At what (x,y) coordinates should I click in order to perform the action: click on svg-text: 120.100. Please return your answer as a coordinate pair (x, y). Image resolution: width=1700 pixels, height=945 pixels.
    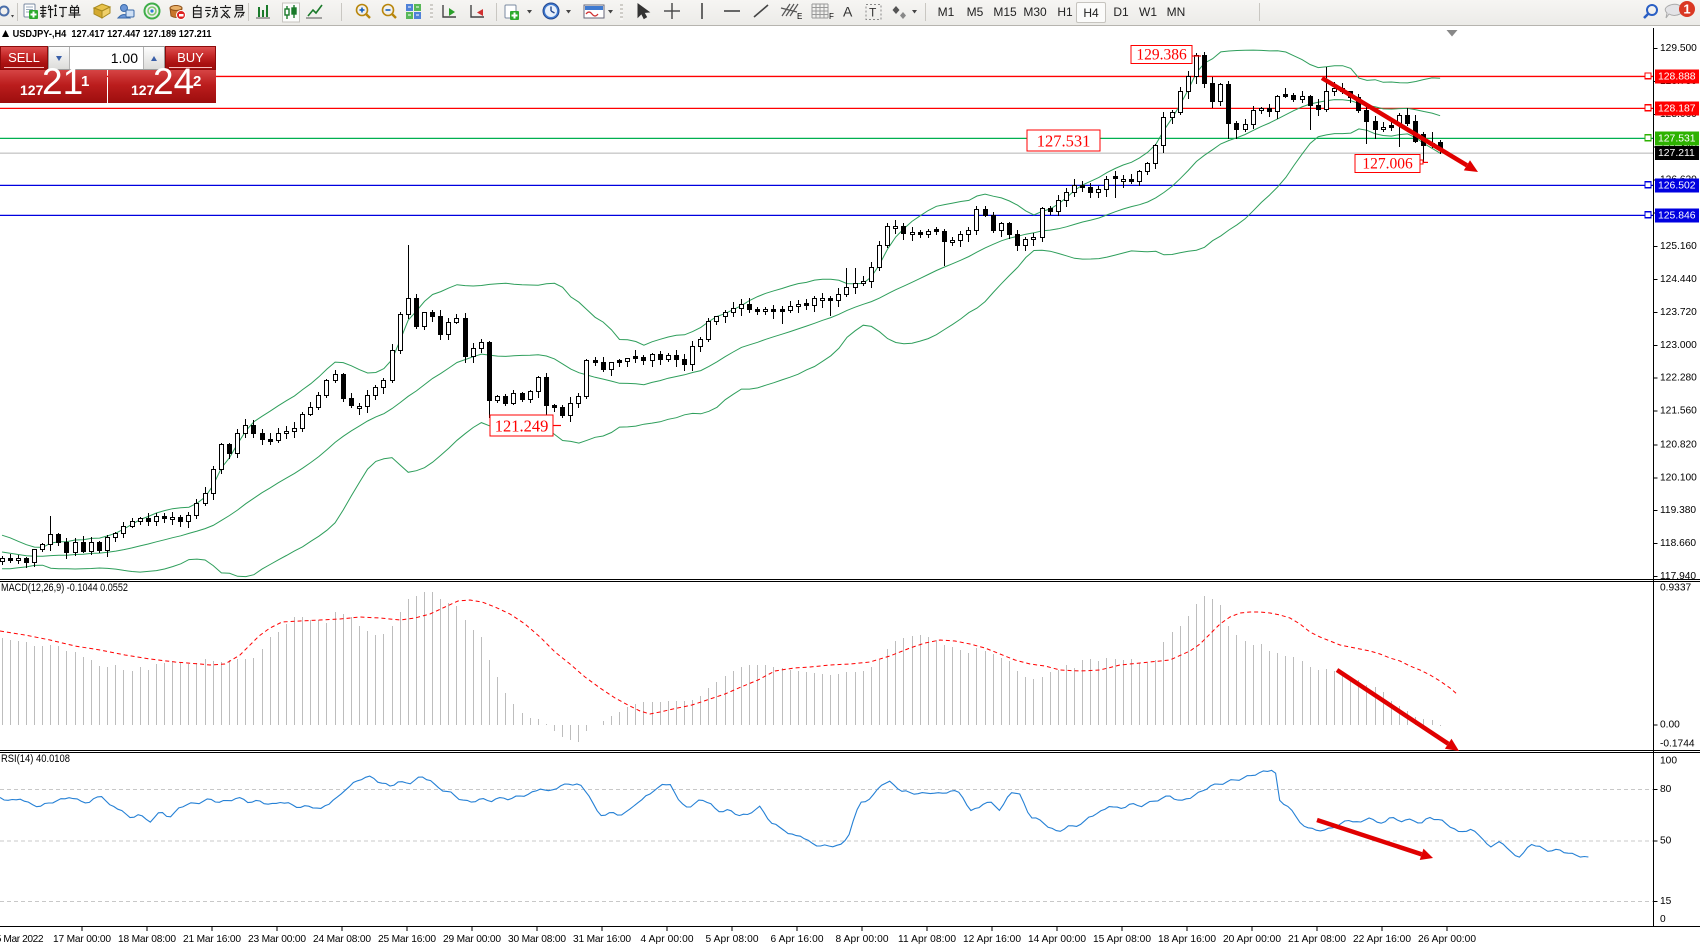
    Looking at the image, I should click on (1678, 477).